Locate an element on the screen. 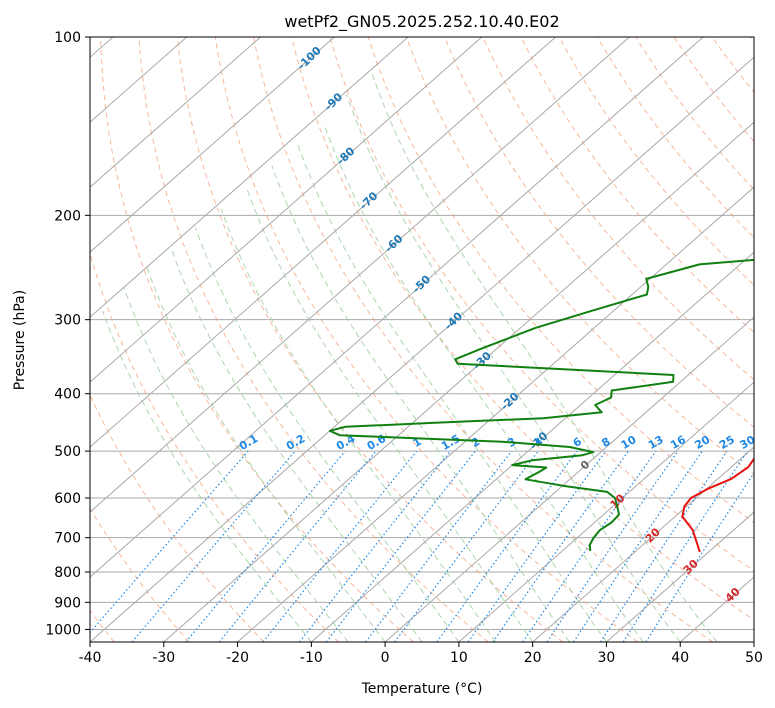 This screenshot has width=775, height=708. moist-adiabat is located at coordinates (236, 464).